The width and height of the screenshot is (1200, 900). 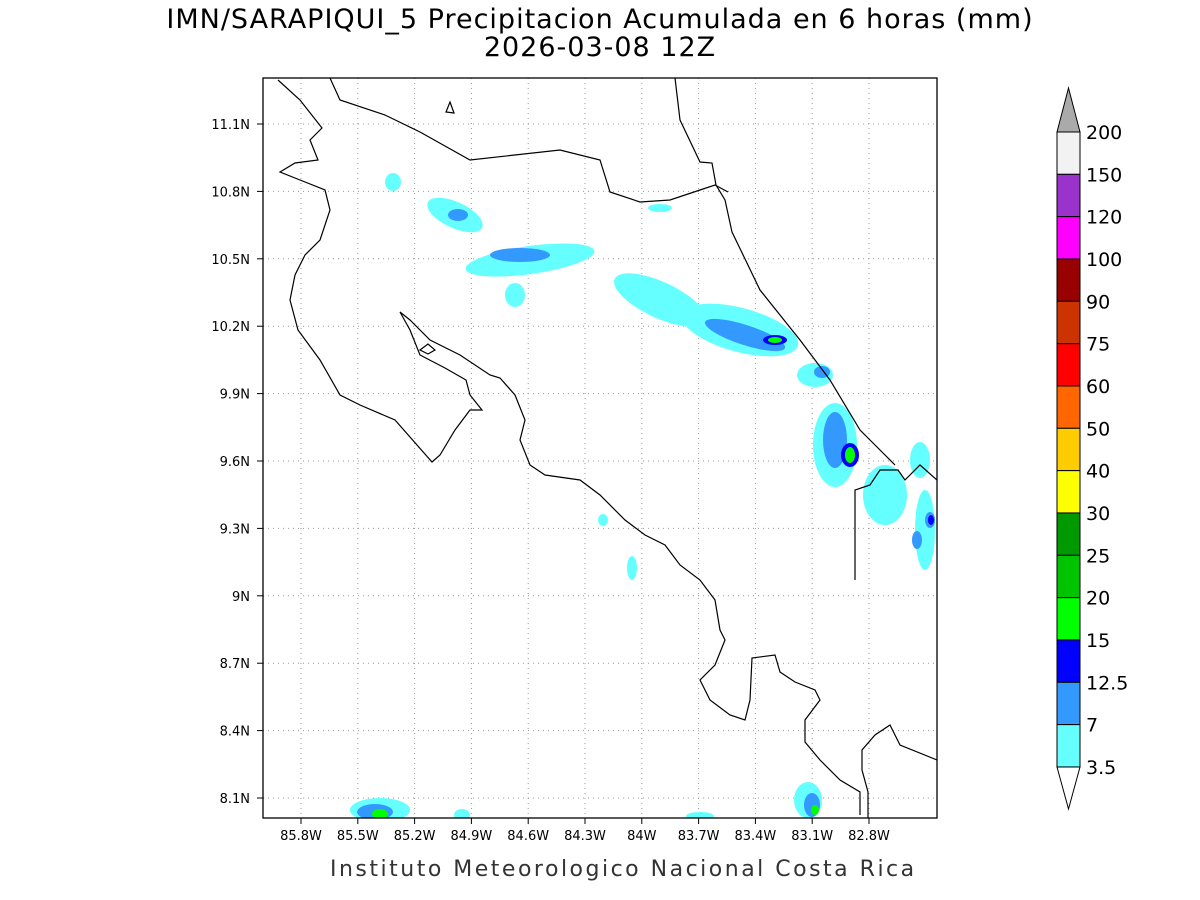 What do you see at coordinates (1098, 387) in the screenshot?
I see `colorbar-label: 60` at bounding box center [1098, 387].